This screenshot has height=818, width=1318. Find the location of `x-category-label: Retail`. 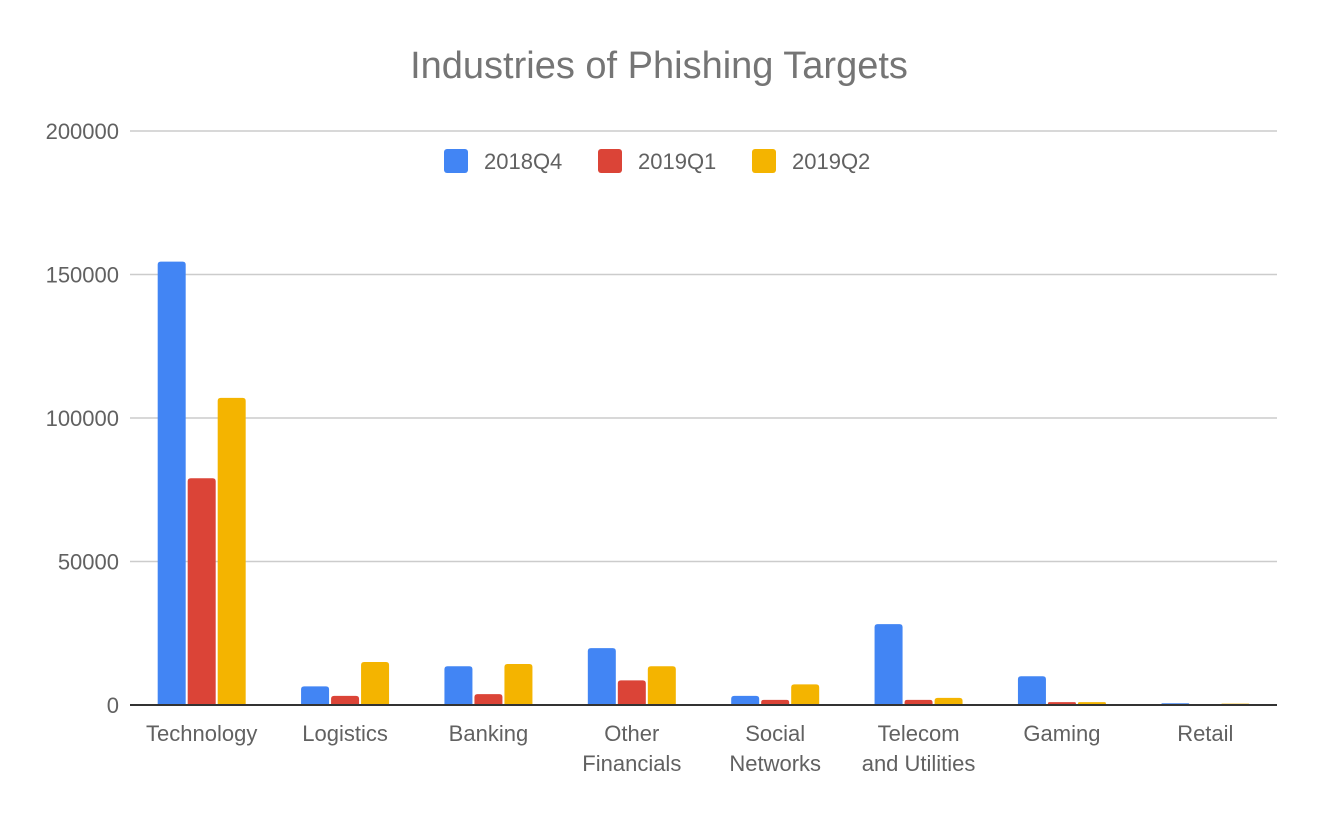

x-category-label: Retail is located at coordinates (1205, 733).